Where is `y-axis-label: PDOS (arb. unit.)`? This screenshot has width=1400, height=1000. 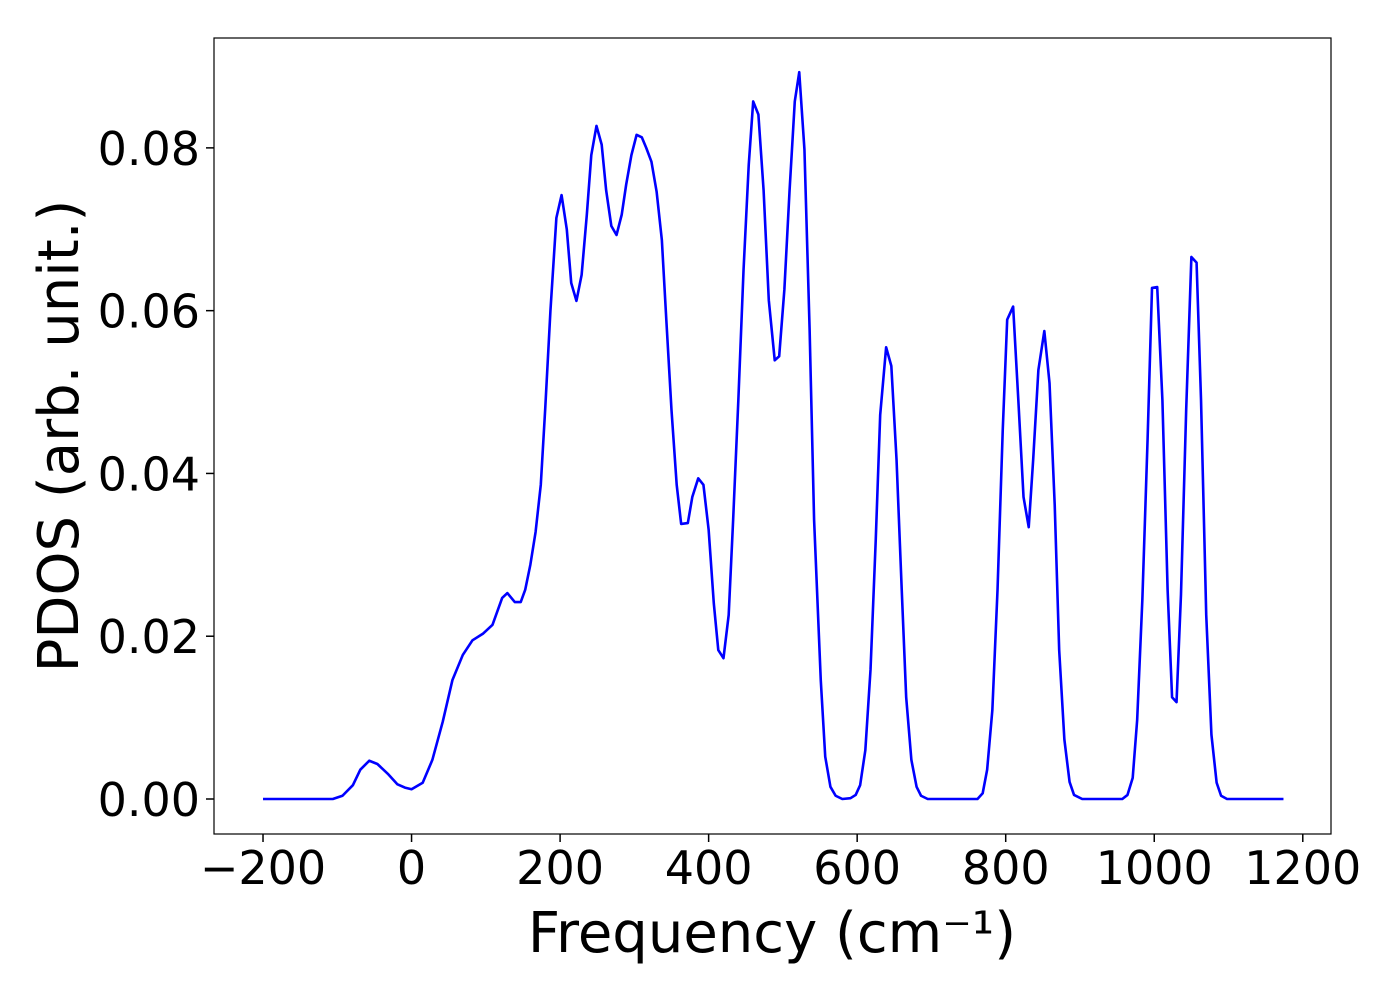 y-axis-label: PDOS (arb. unit.) is located at coordinates (59, 436).